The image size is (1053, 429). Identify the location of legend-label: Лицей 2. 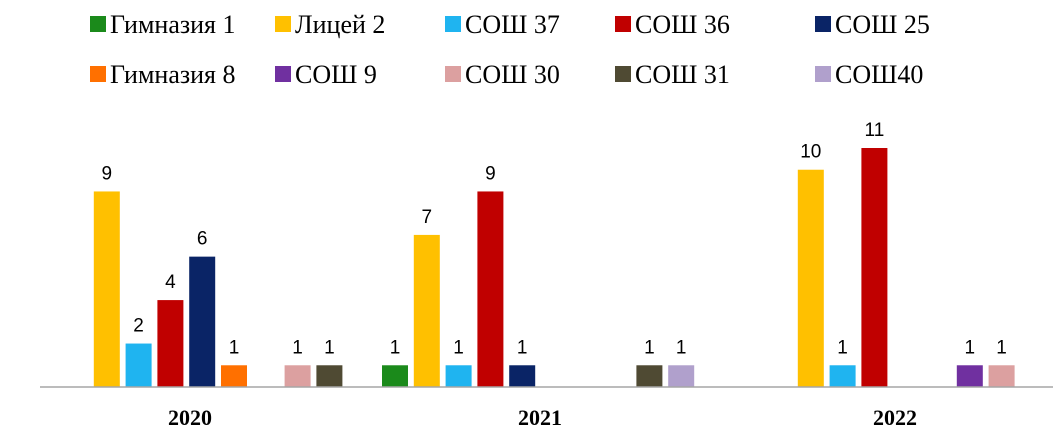
(340, 24).